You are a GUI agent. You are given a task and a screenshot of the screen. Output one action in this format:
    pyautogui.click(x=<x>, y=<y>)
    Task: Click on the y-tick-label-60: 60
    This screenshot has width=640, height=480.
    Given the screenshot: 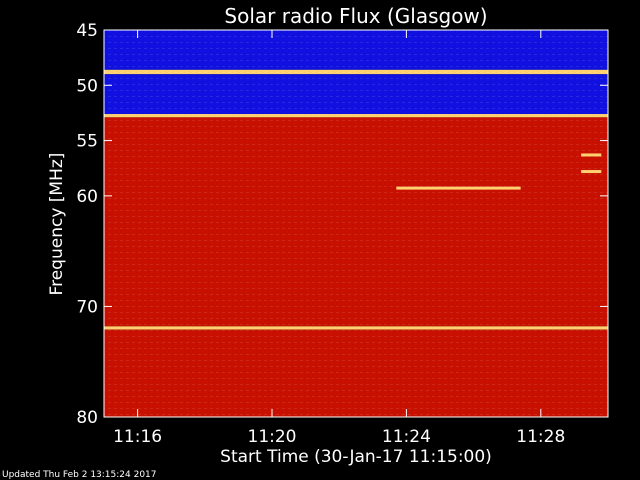 What is the action you would take?
    pyautogui.click(x=87, y=197)
    